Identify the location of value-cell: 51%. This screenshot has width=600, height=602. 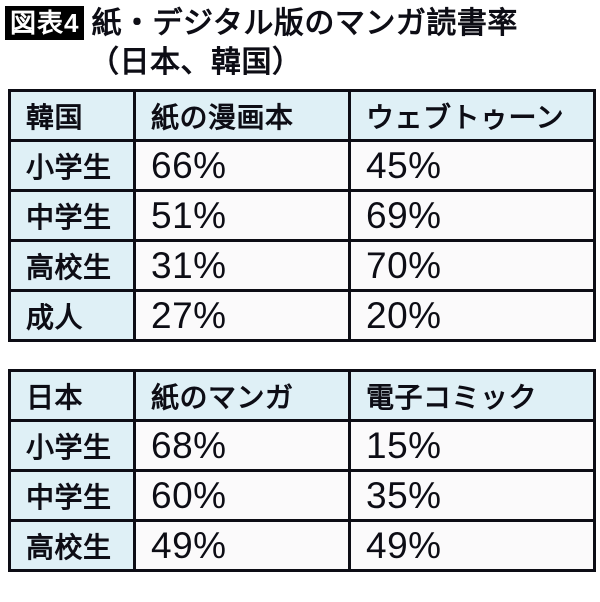
(242, 215).